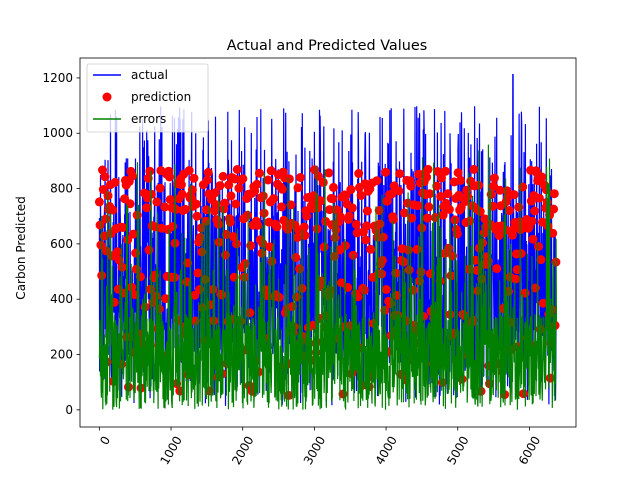  I want to click on legend-errors-label: errors, so click(148, 119).